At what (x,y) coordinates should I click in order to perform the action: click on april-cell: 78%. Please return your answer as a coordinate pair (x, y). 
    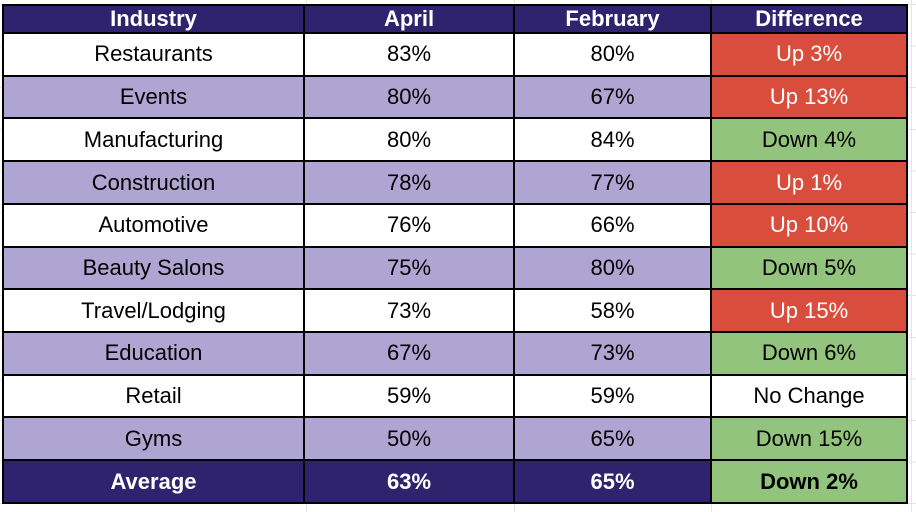
    Looking at the image, I should click on (409, 182).